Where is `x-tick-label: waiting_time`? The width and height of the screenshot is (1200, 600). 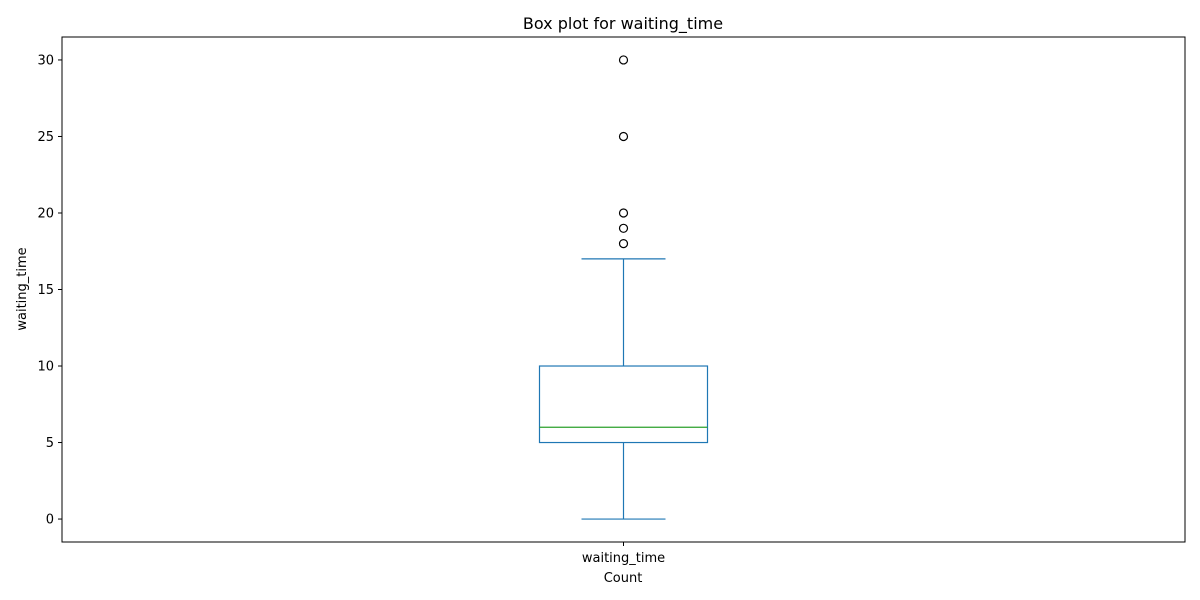 x-tick-label: waiting_time is located at coordinates (623, 558).